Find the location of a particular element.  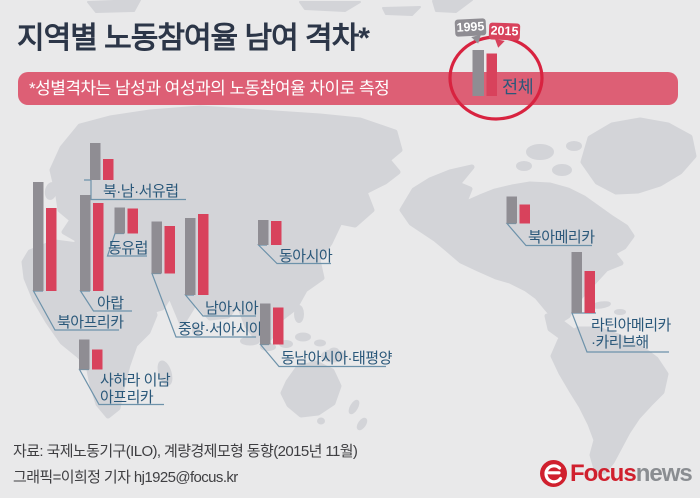

note-banner-text: *성별격차는 남성과 여성과의 노동참여율 차이로 측정 is located at coordinates (209, 88).